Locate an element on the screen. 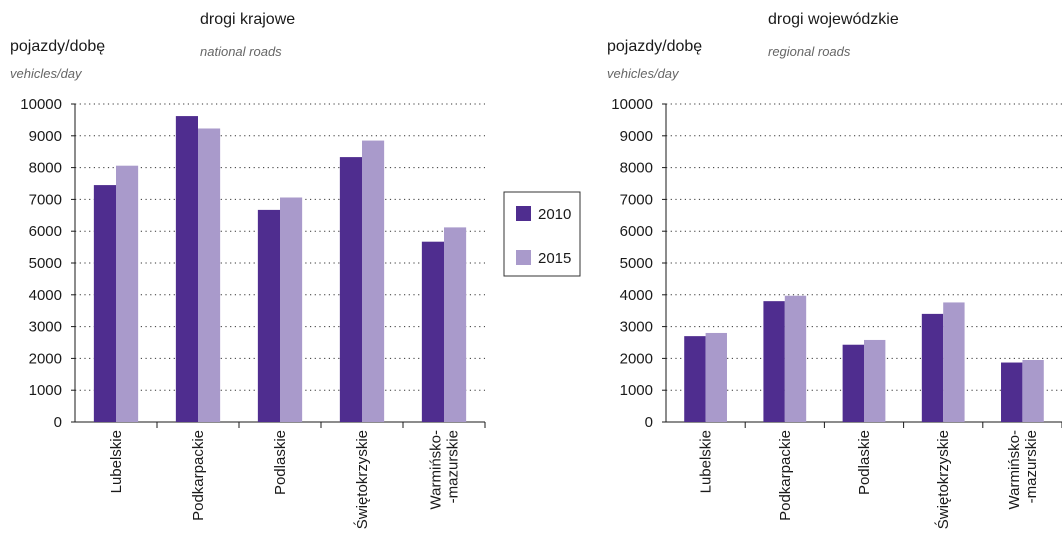  legend-swatch-2015 is located at coordinates (523, 257).